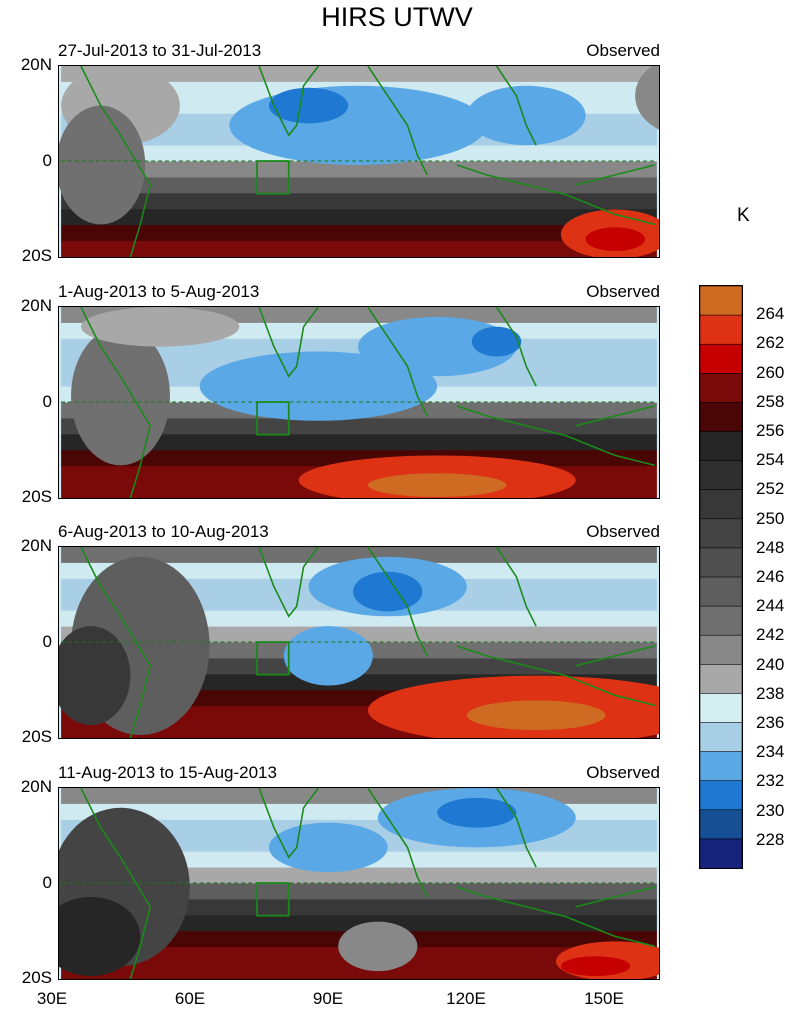  What do you see at coordinates (190, 998) in the screenshot?
I see `longitude-tick-label: 60E` at bounding box center [190, 998].